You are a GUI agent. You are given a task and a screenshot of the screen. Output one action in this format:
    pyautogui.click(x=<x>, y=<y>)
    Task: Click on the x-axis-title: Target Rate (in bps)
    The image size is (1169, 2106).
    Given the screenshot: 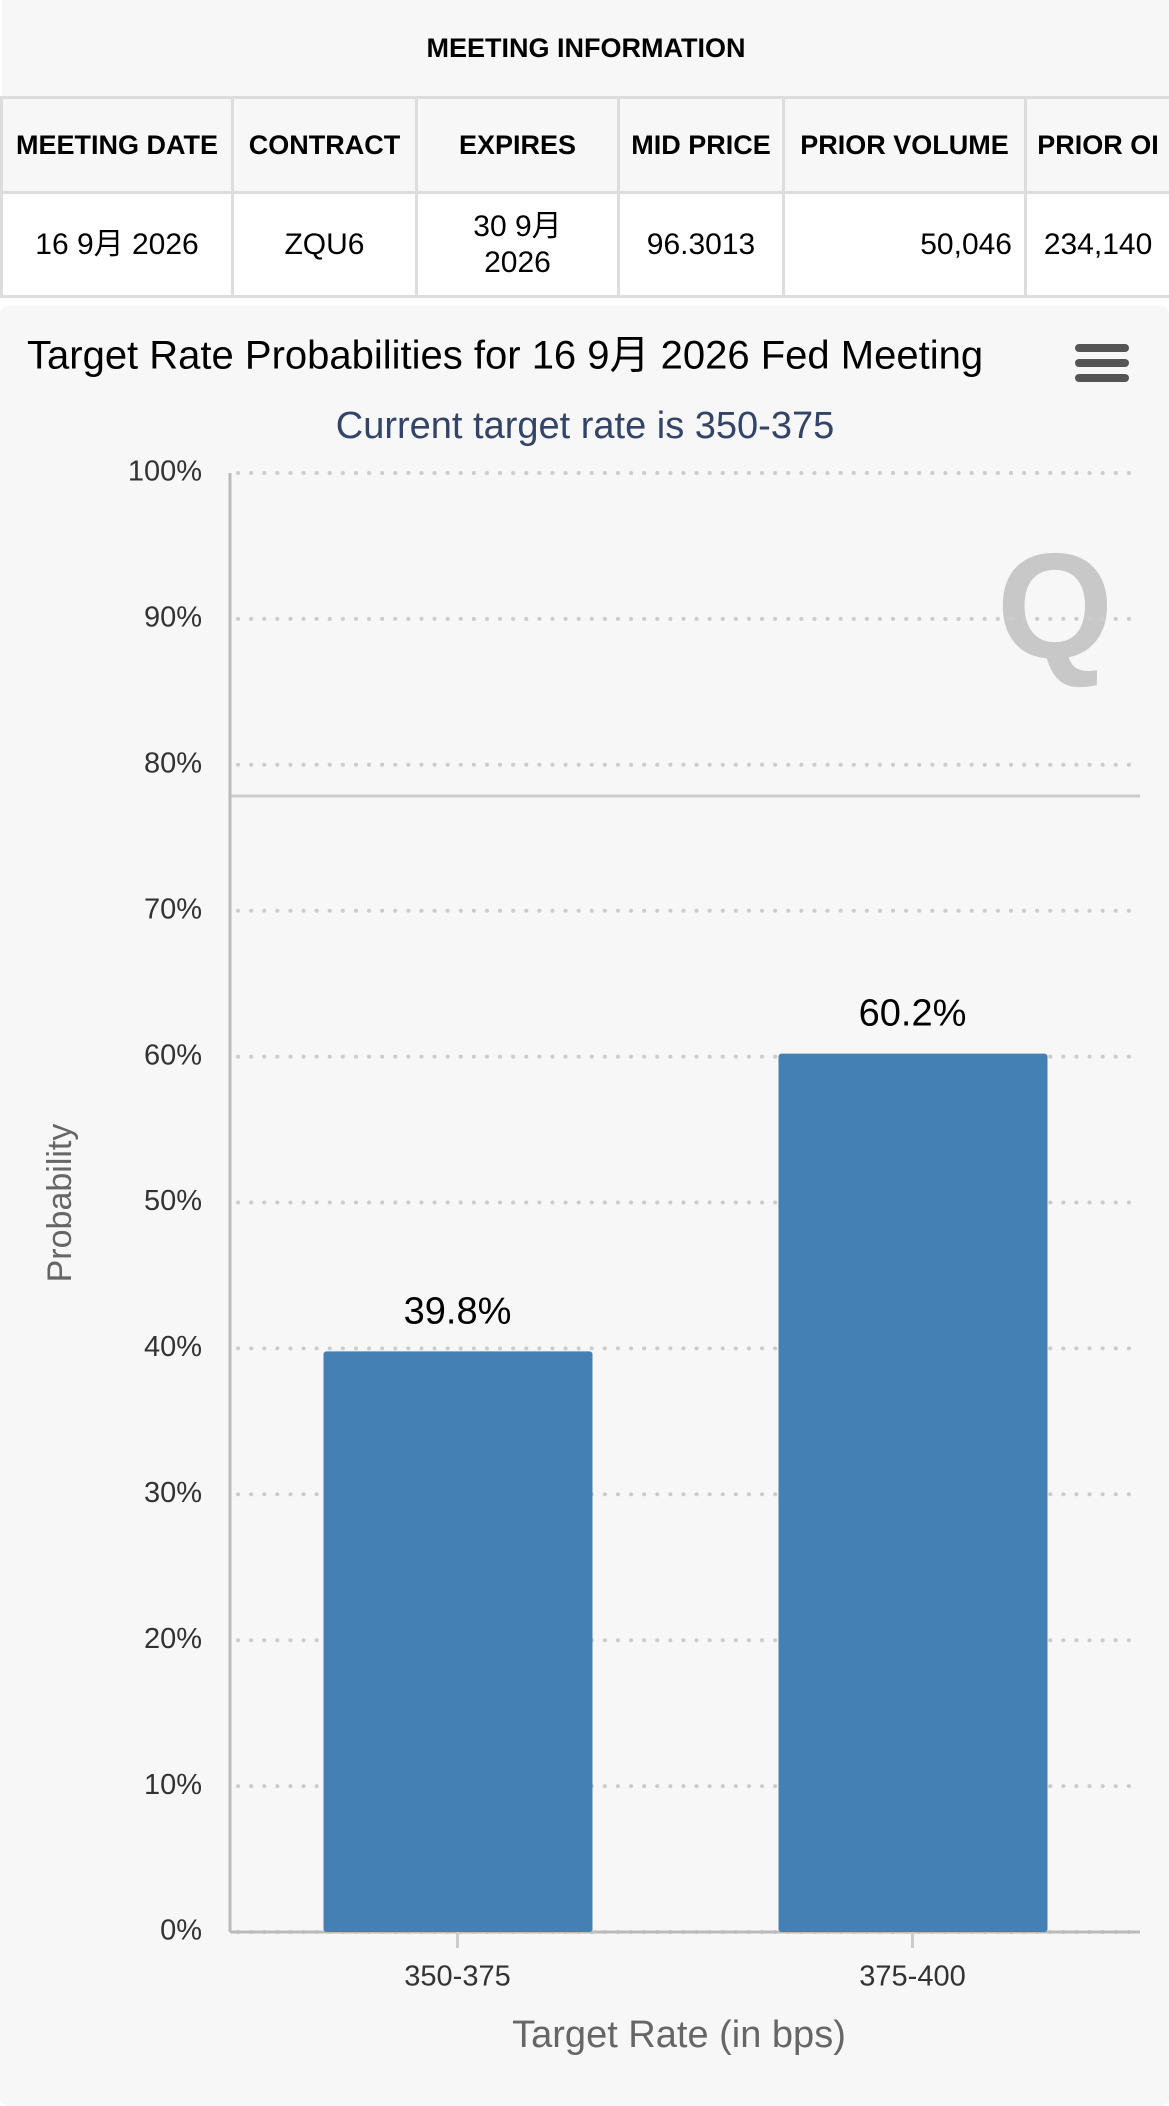 What is the action you would take?
    pyautogui.click(x=679, y=2035)
    